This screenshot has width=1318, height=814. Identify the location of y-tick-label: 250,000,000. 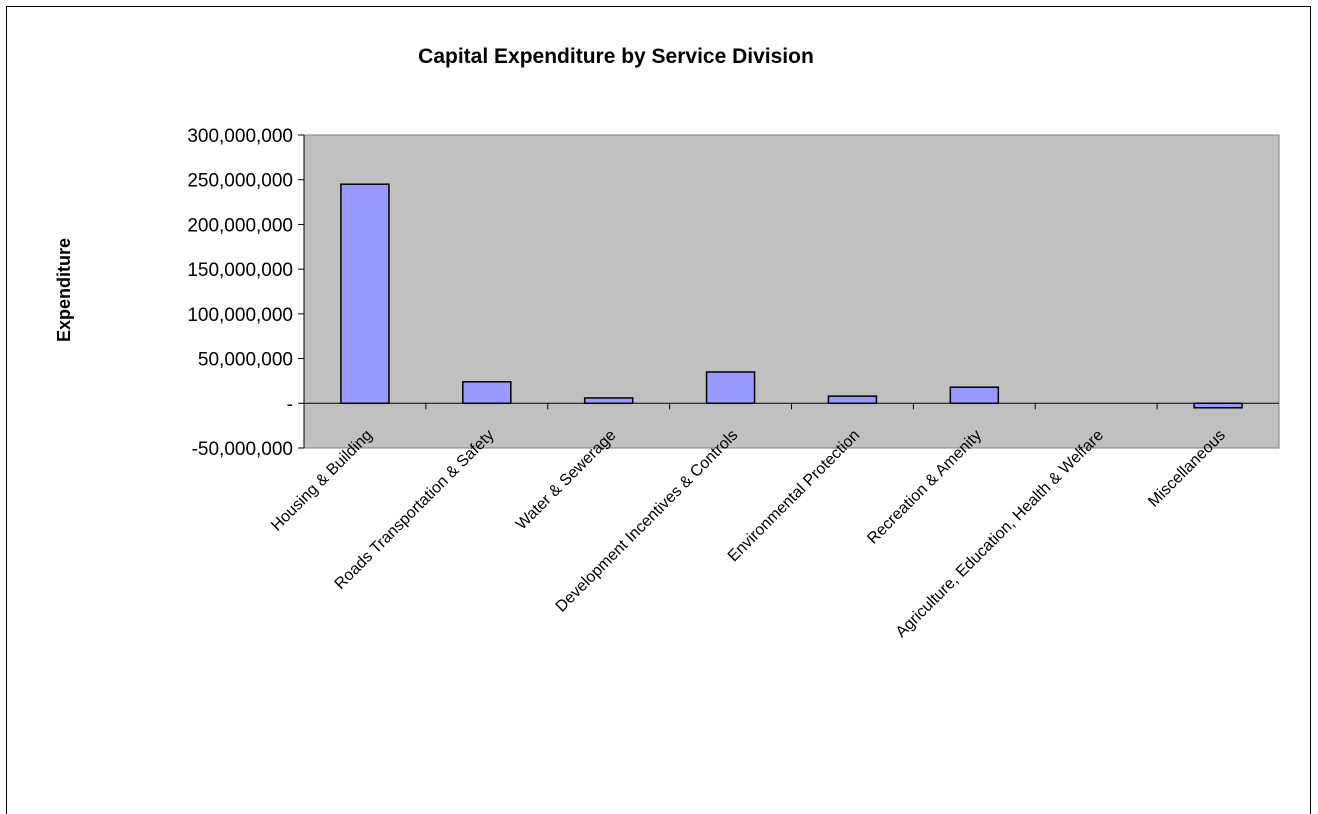
(240, 181).